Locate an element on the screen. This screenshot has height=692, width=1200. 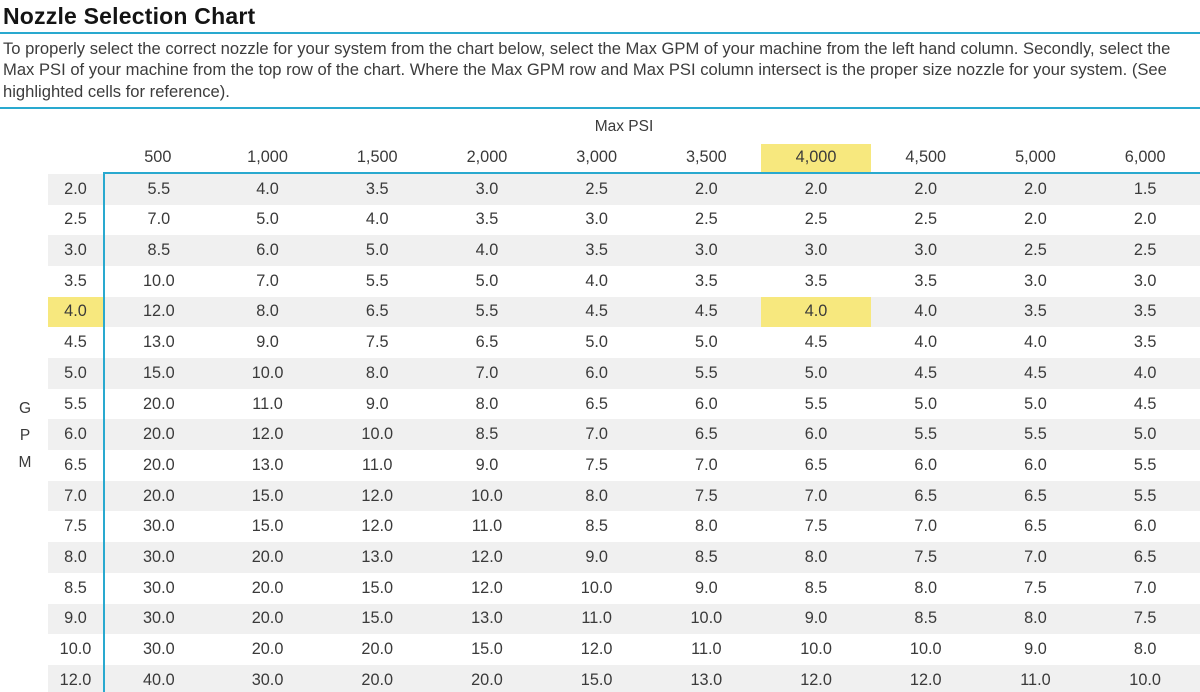
psi-axis-label: Max PSI is located at coordinates (624, 126).